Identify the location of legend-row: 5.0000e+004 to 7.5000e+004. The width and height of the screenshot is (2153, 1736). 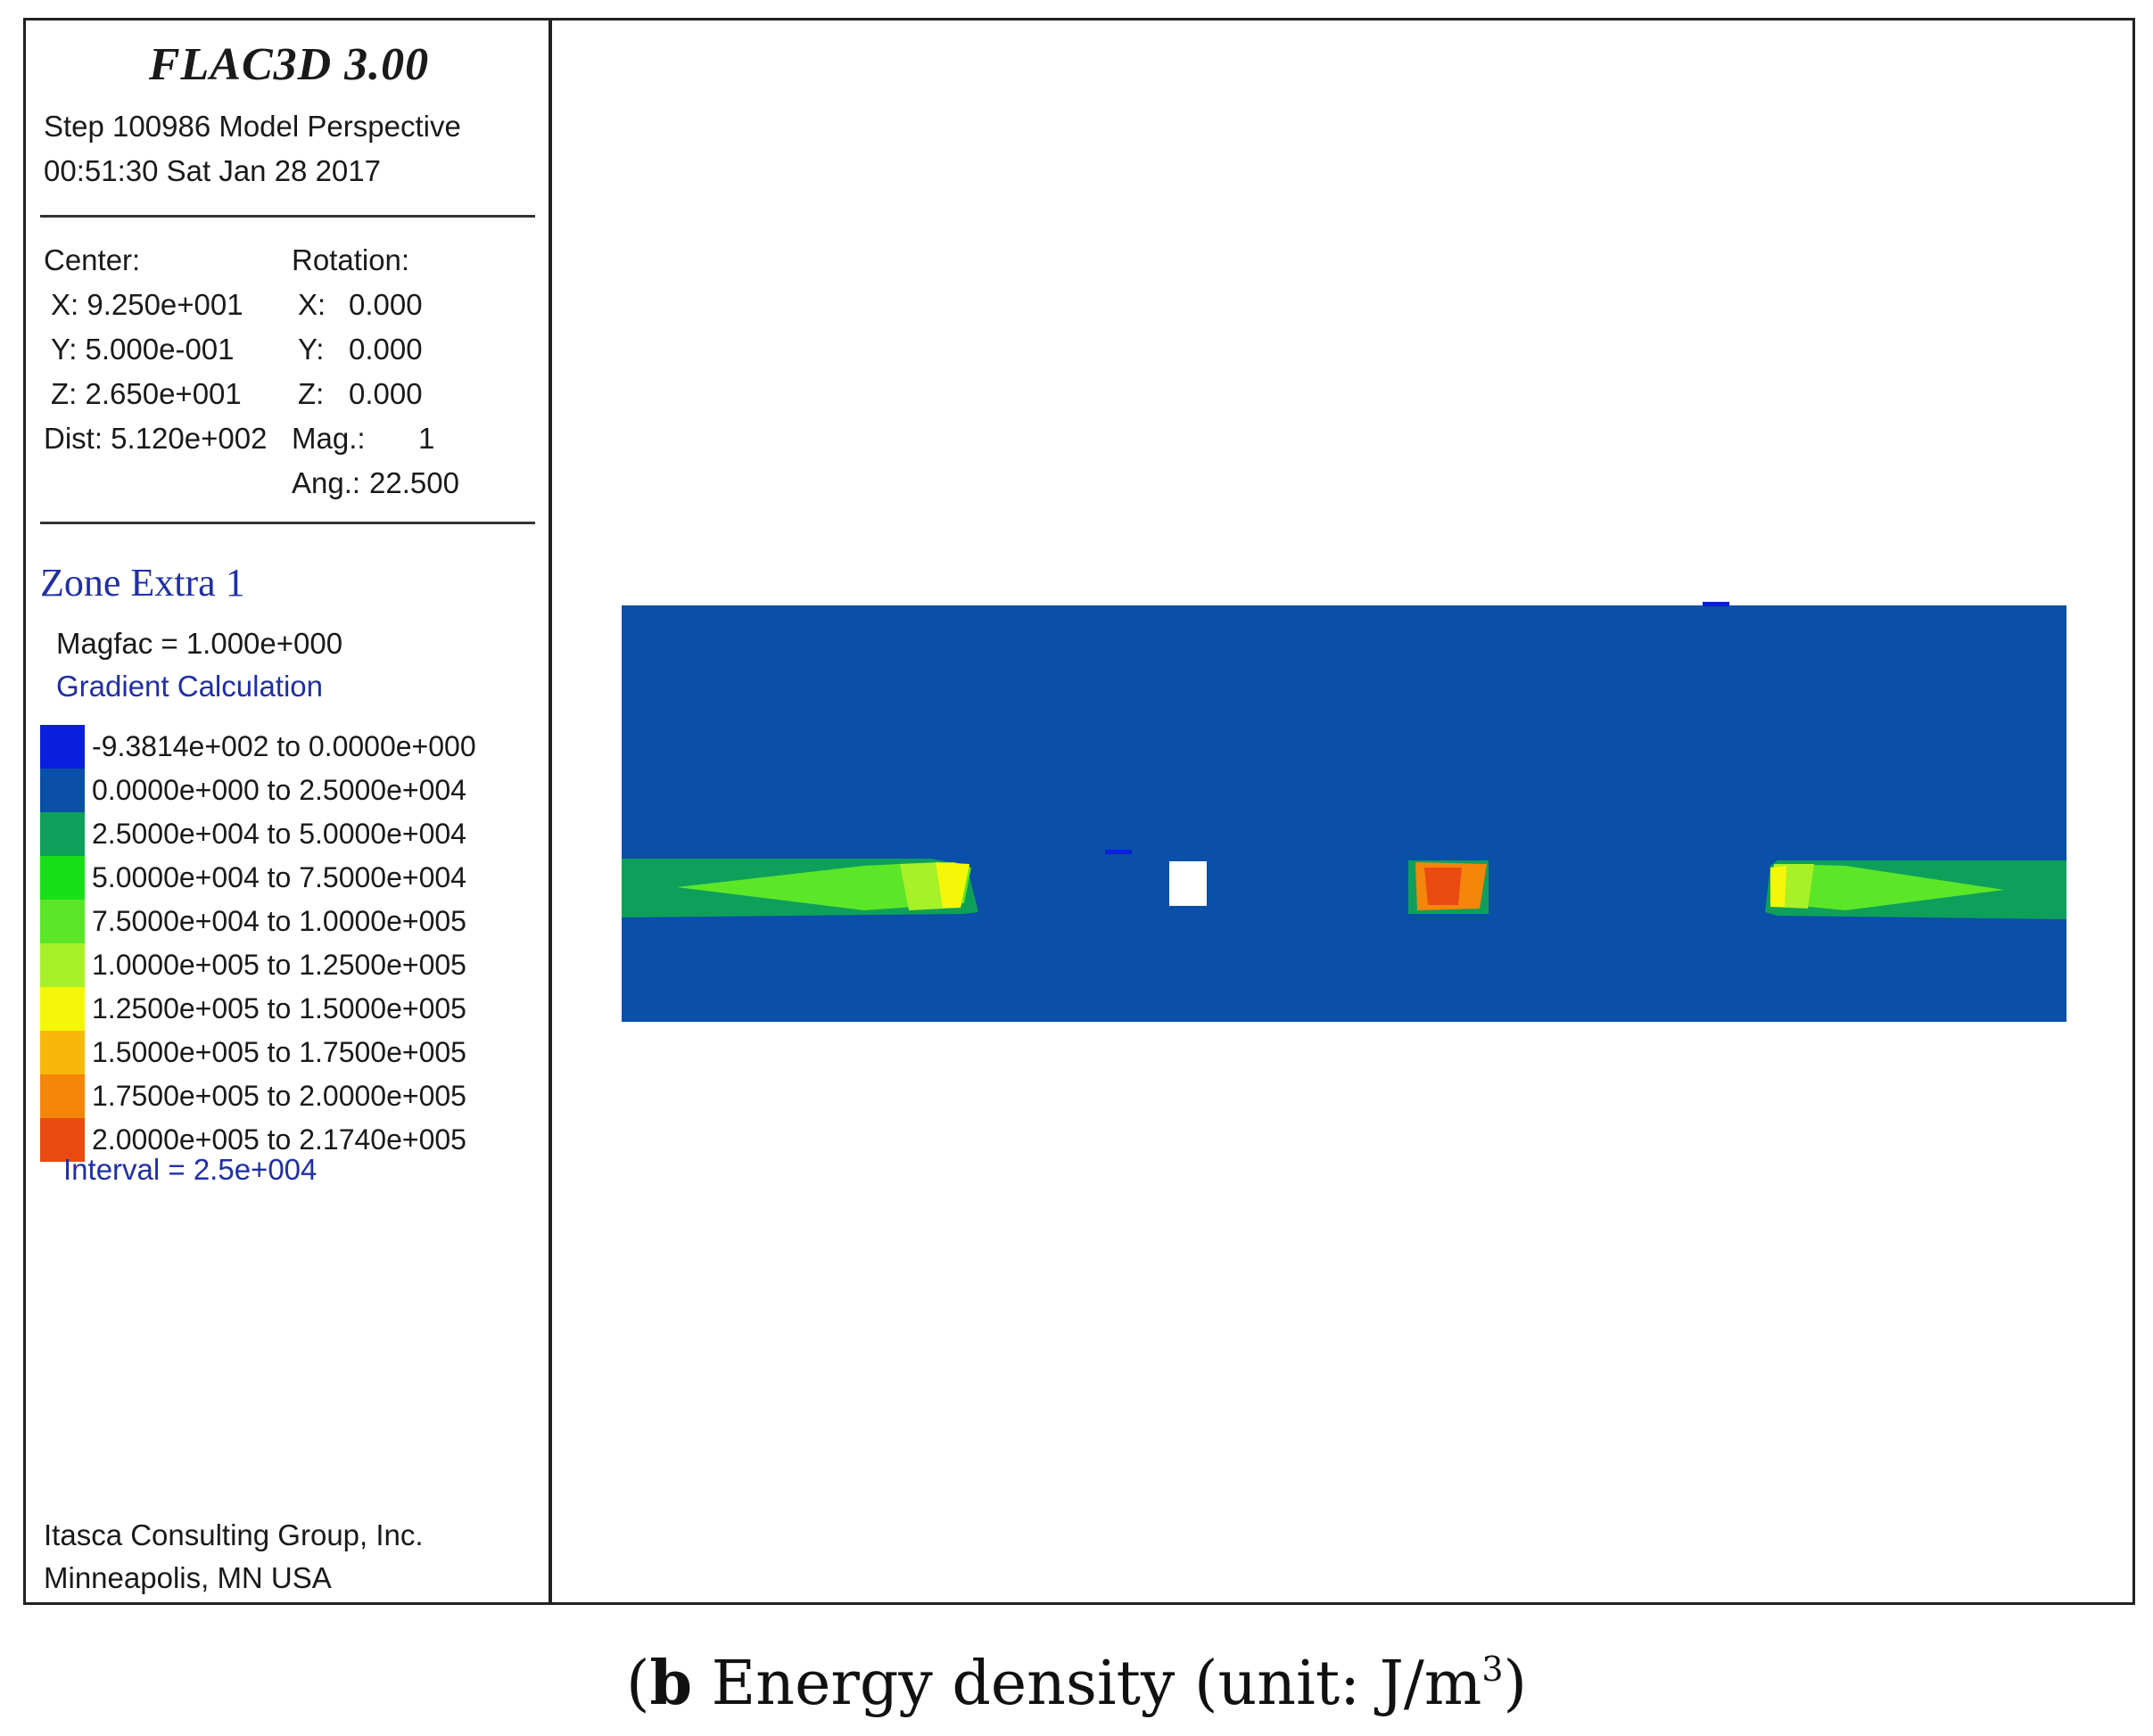
(290, 878).